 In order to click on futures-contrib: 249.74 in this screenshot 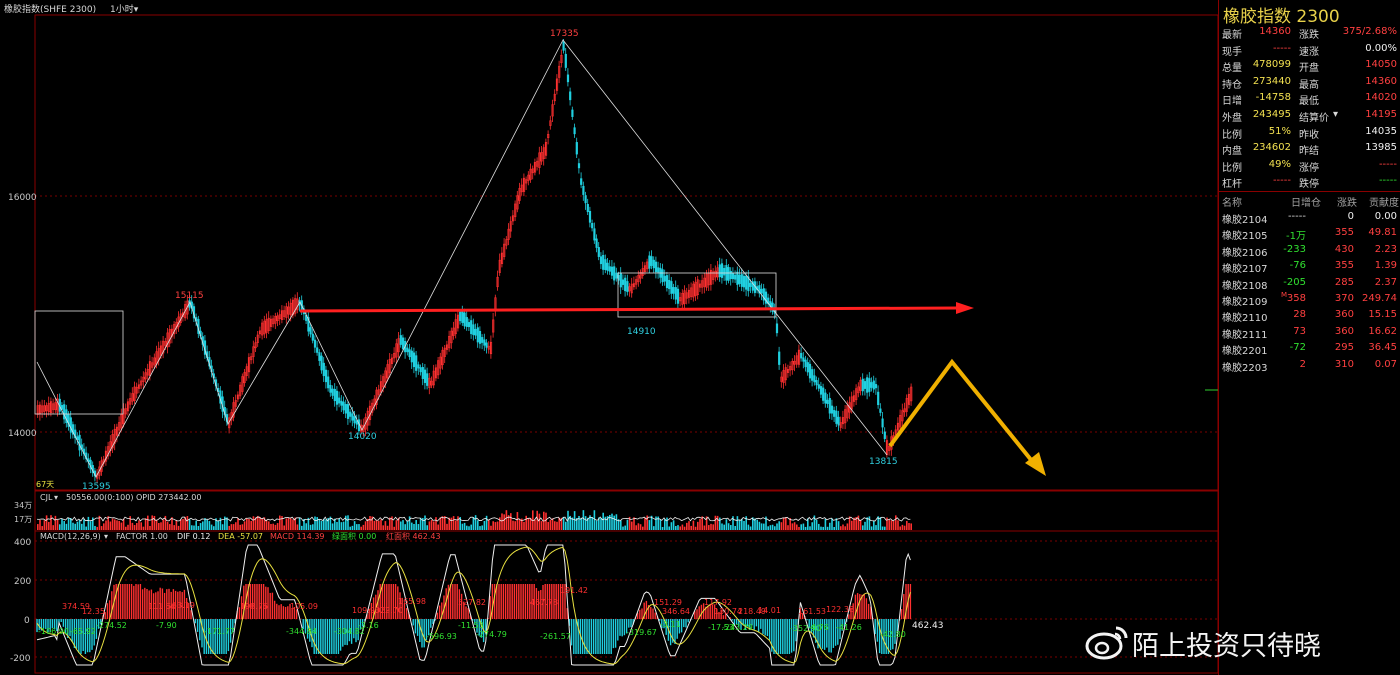, I will do `click(1379, 298)`.